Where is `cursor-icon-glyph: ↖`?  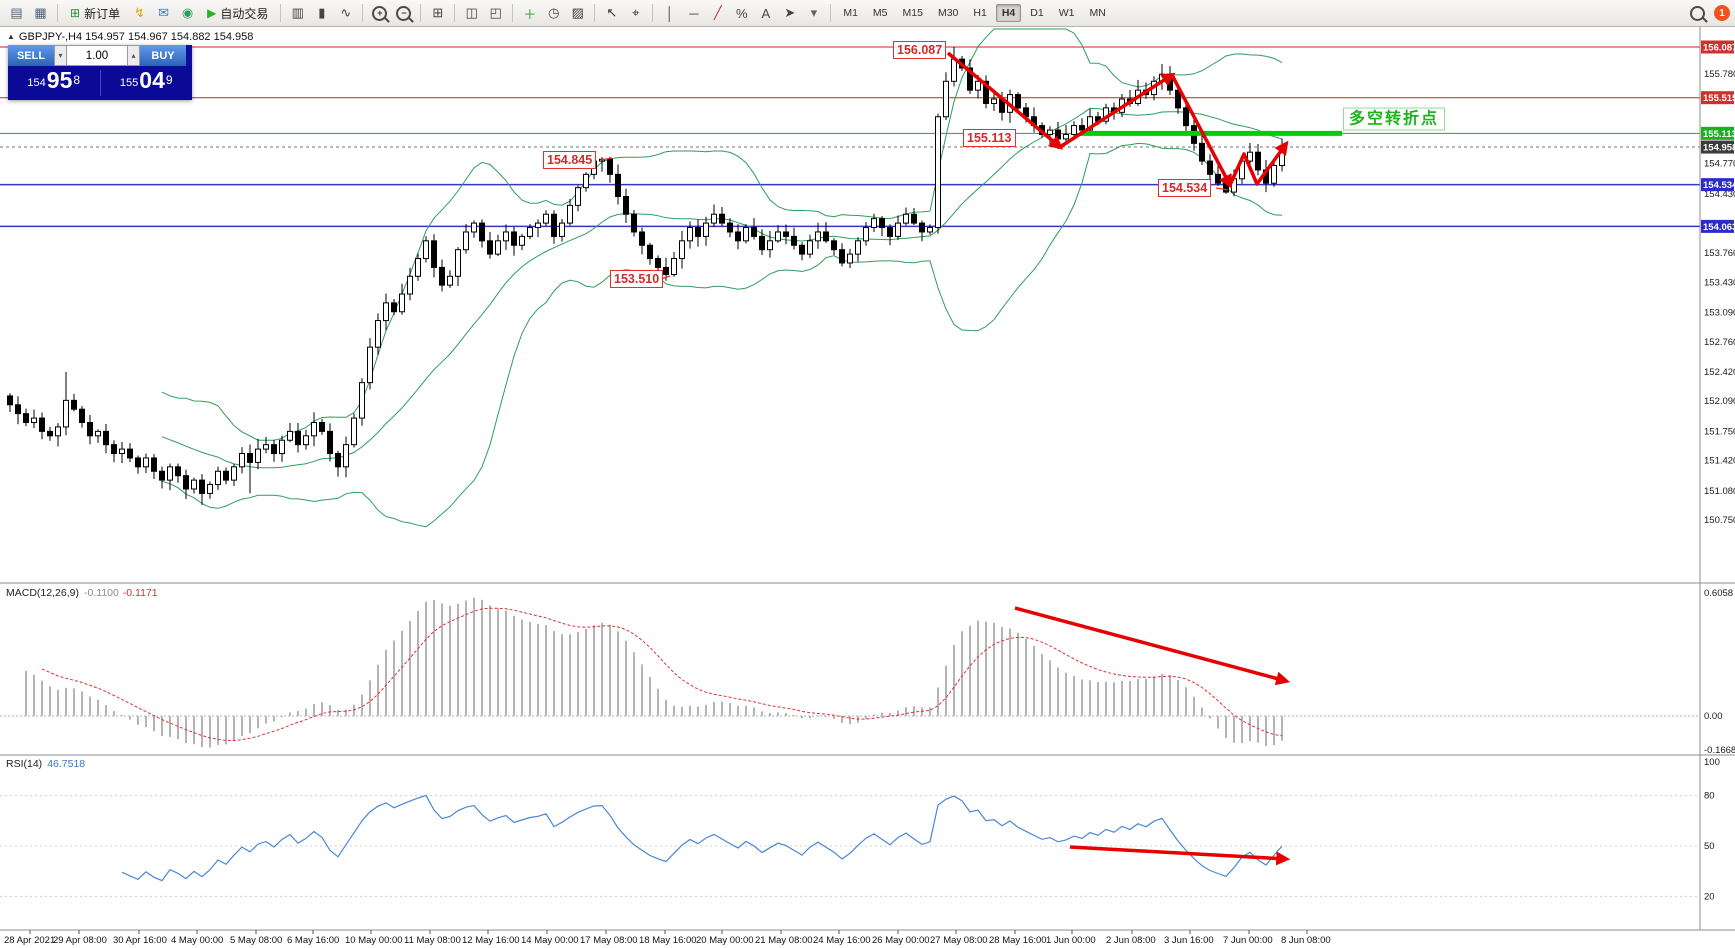
cursor-icon-glyph: ↖ is located at coordinates (612, 12).